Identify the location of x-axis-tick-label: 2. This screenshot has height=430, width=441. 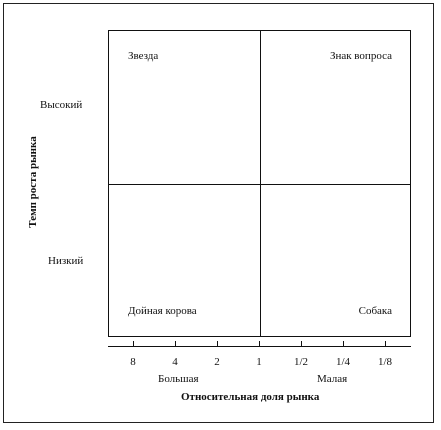
(217, 362).